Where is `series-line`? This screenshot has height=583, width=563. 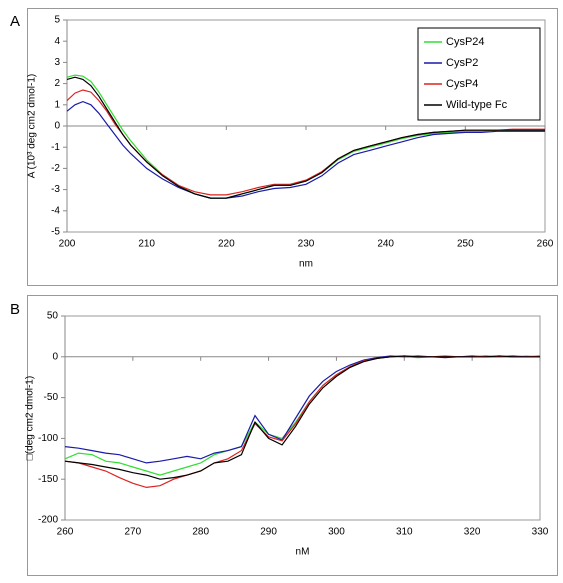 series-line is located at coordinates (305, 149).